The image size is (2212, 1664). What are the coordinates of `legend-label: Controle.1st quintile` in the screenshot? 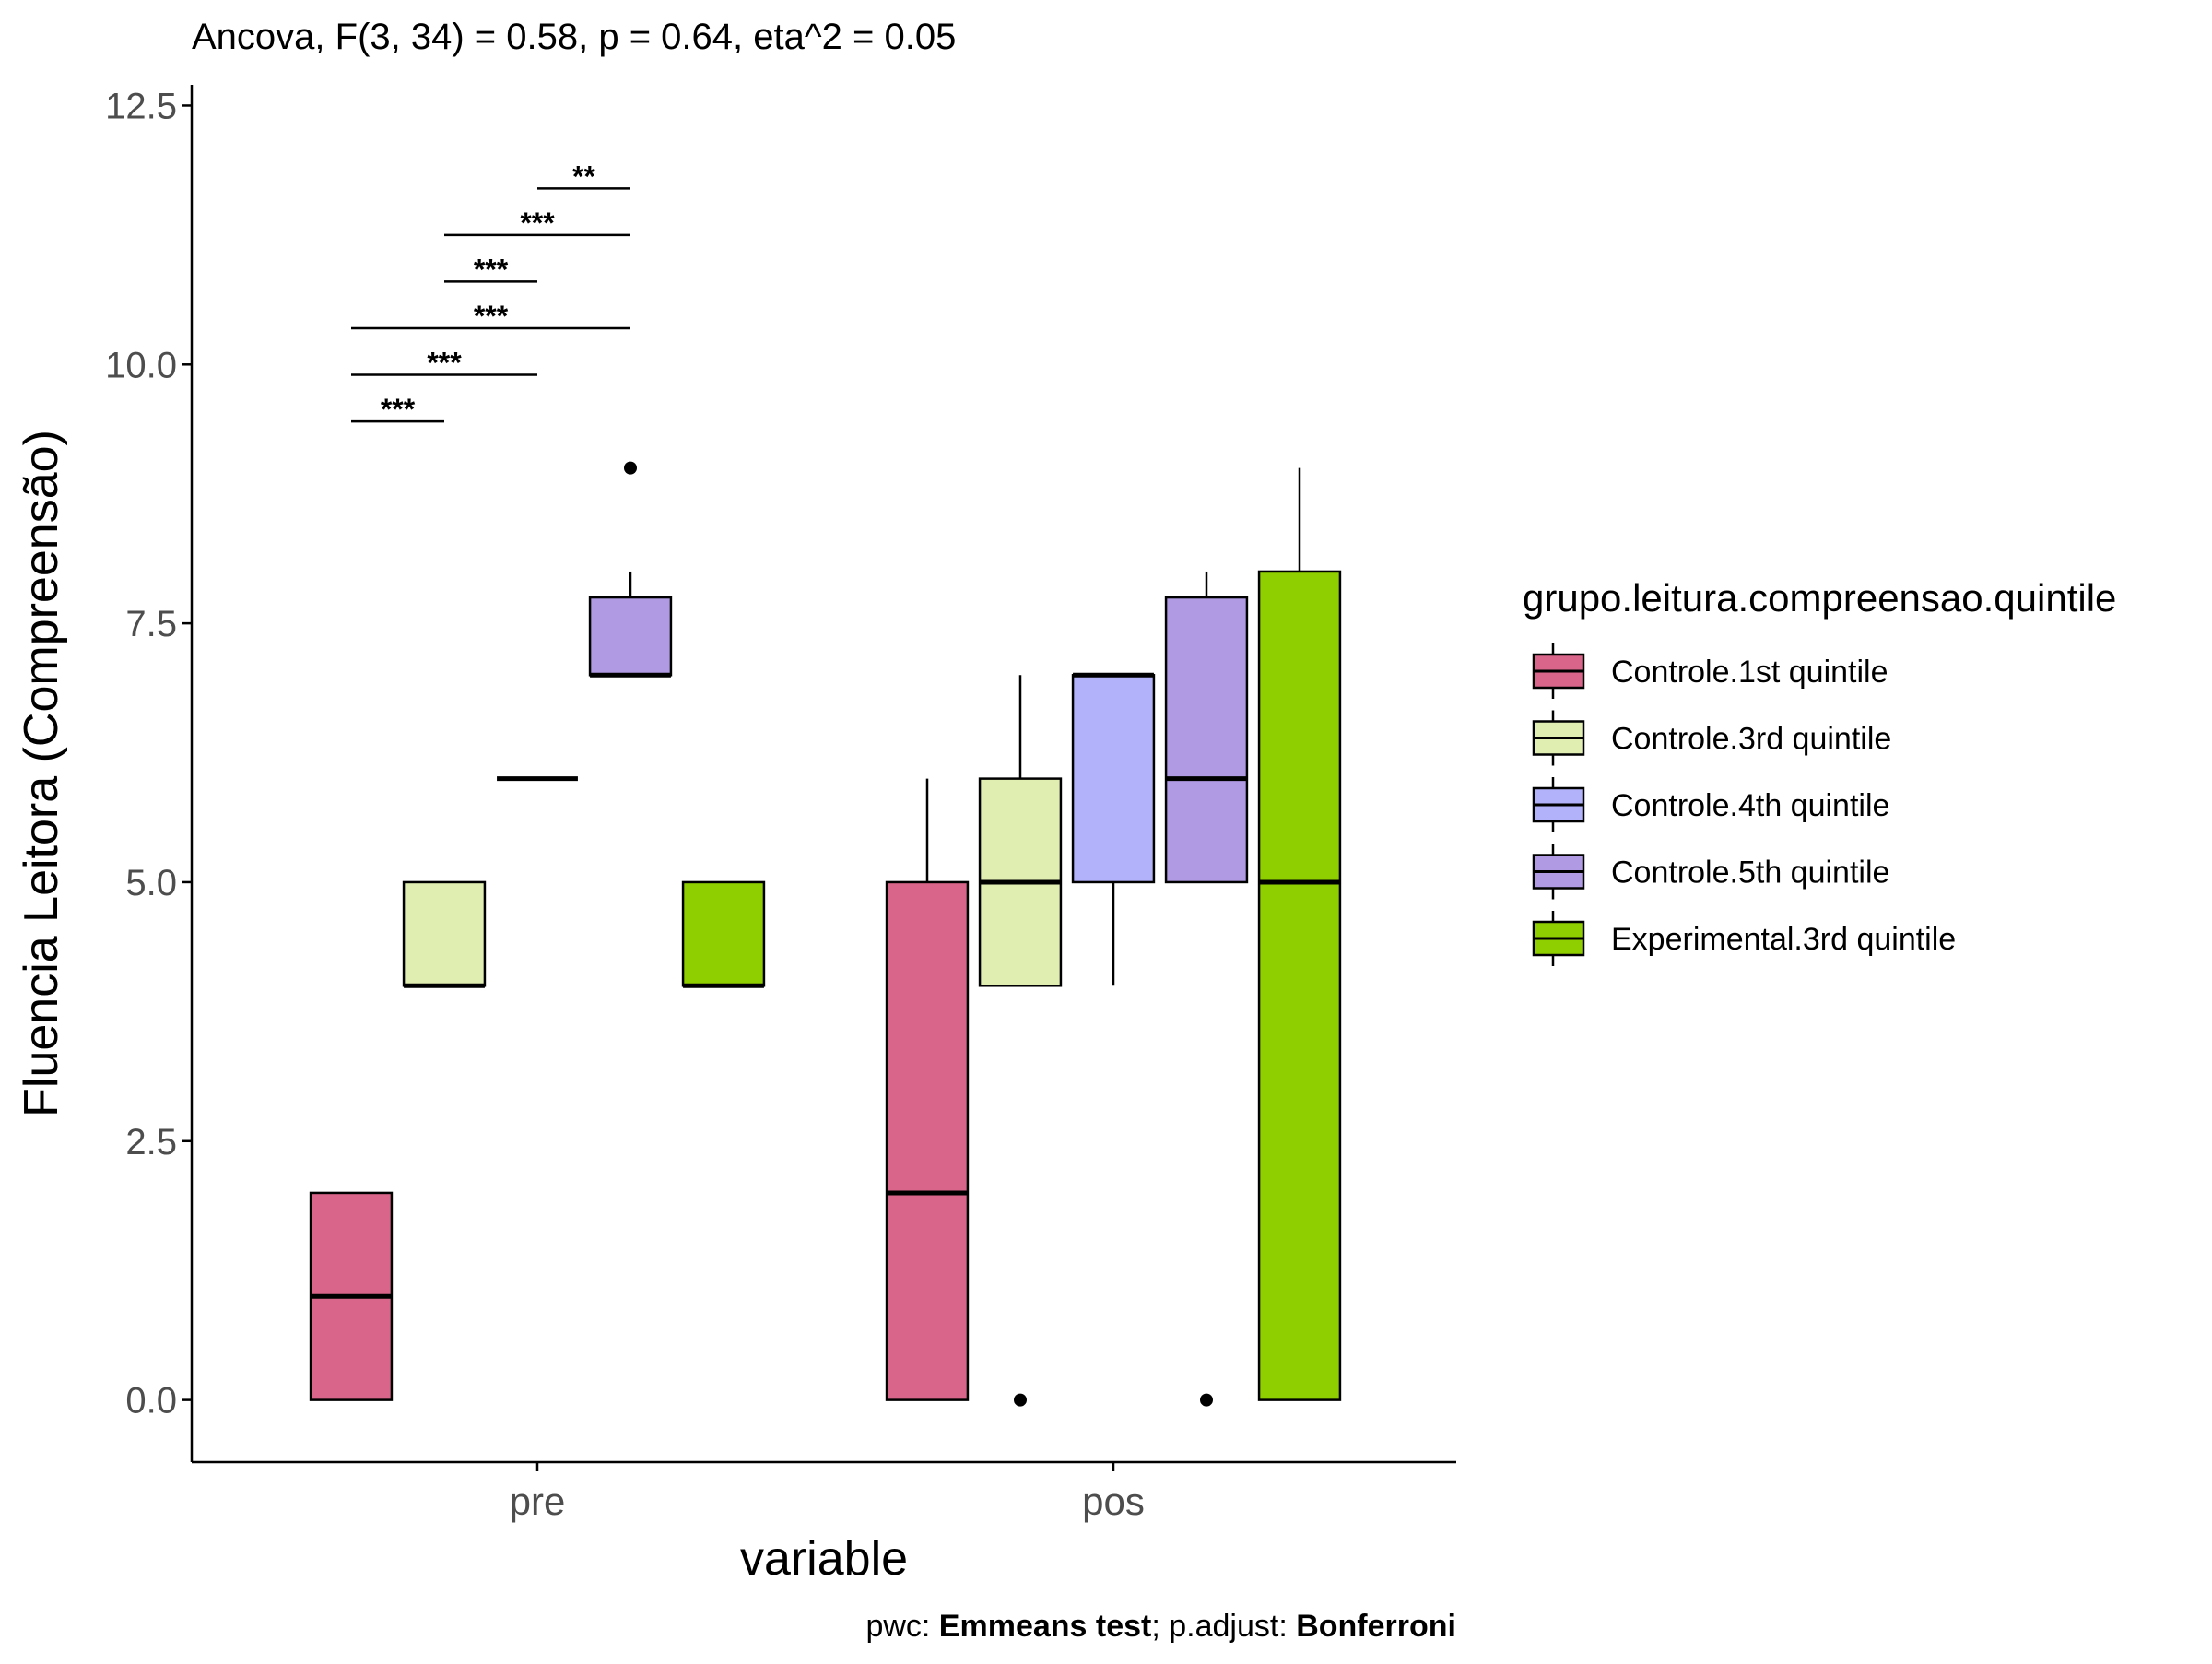 It's located at (1749, 672).